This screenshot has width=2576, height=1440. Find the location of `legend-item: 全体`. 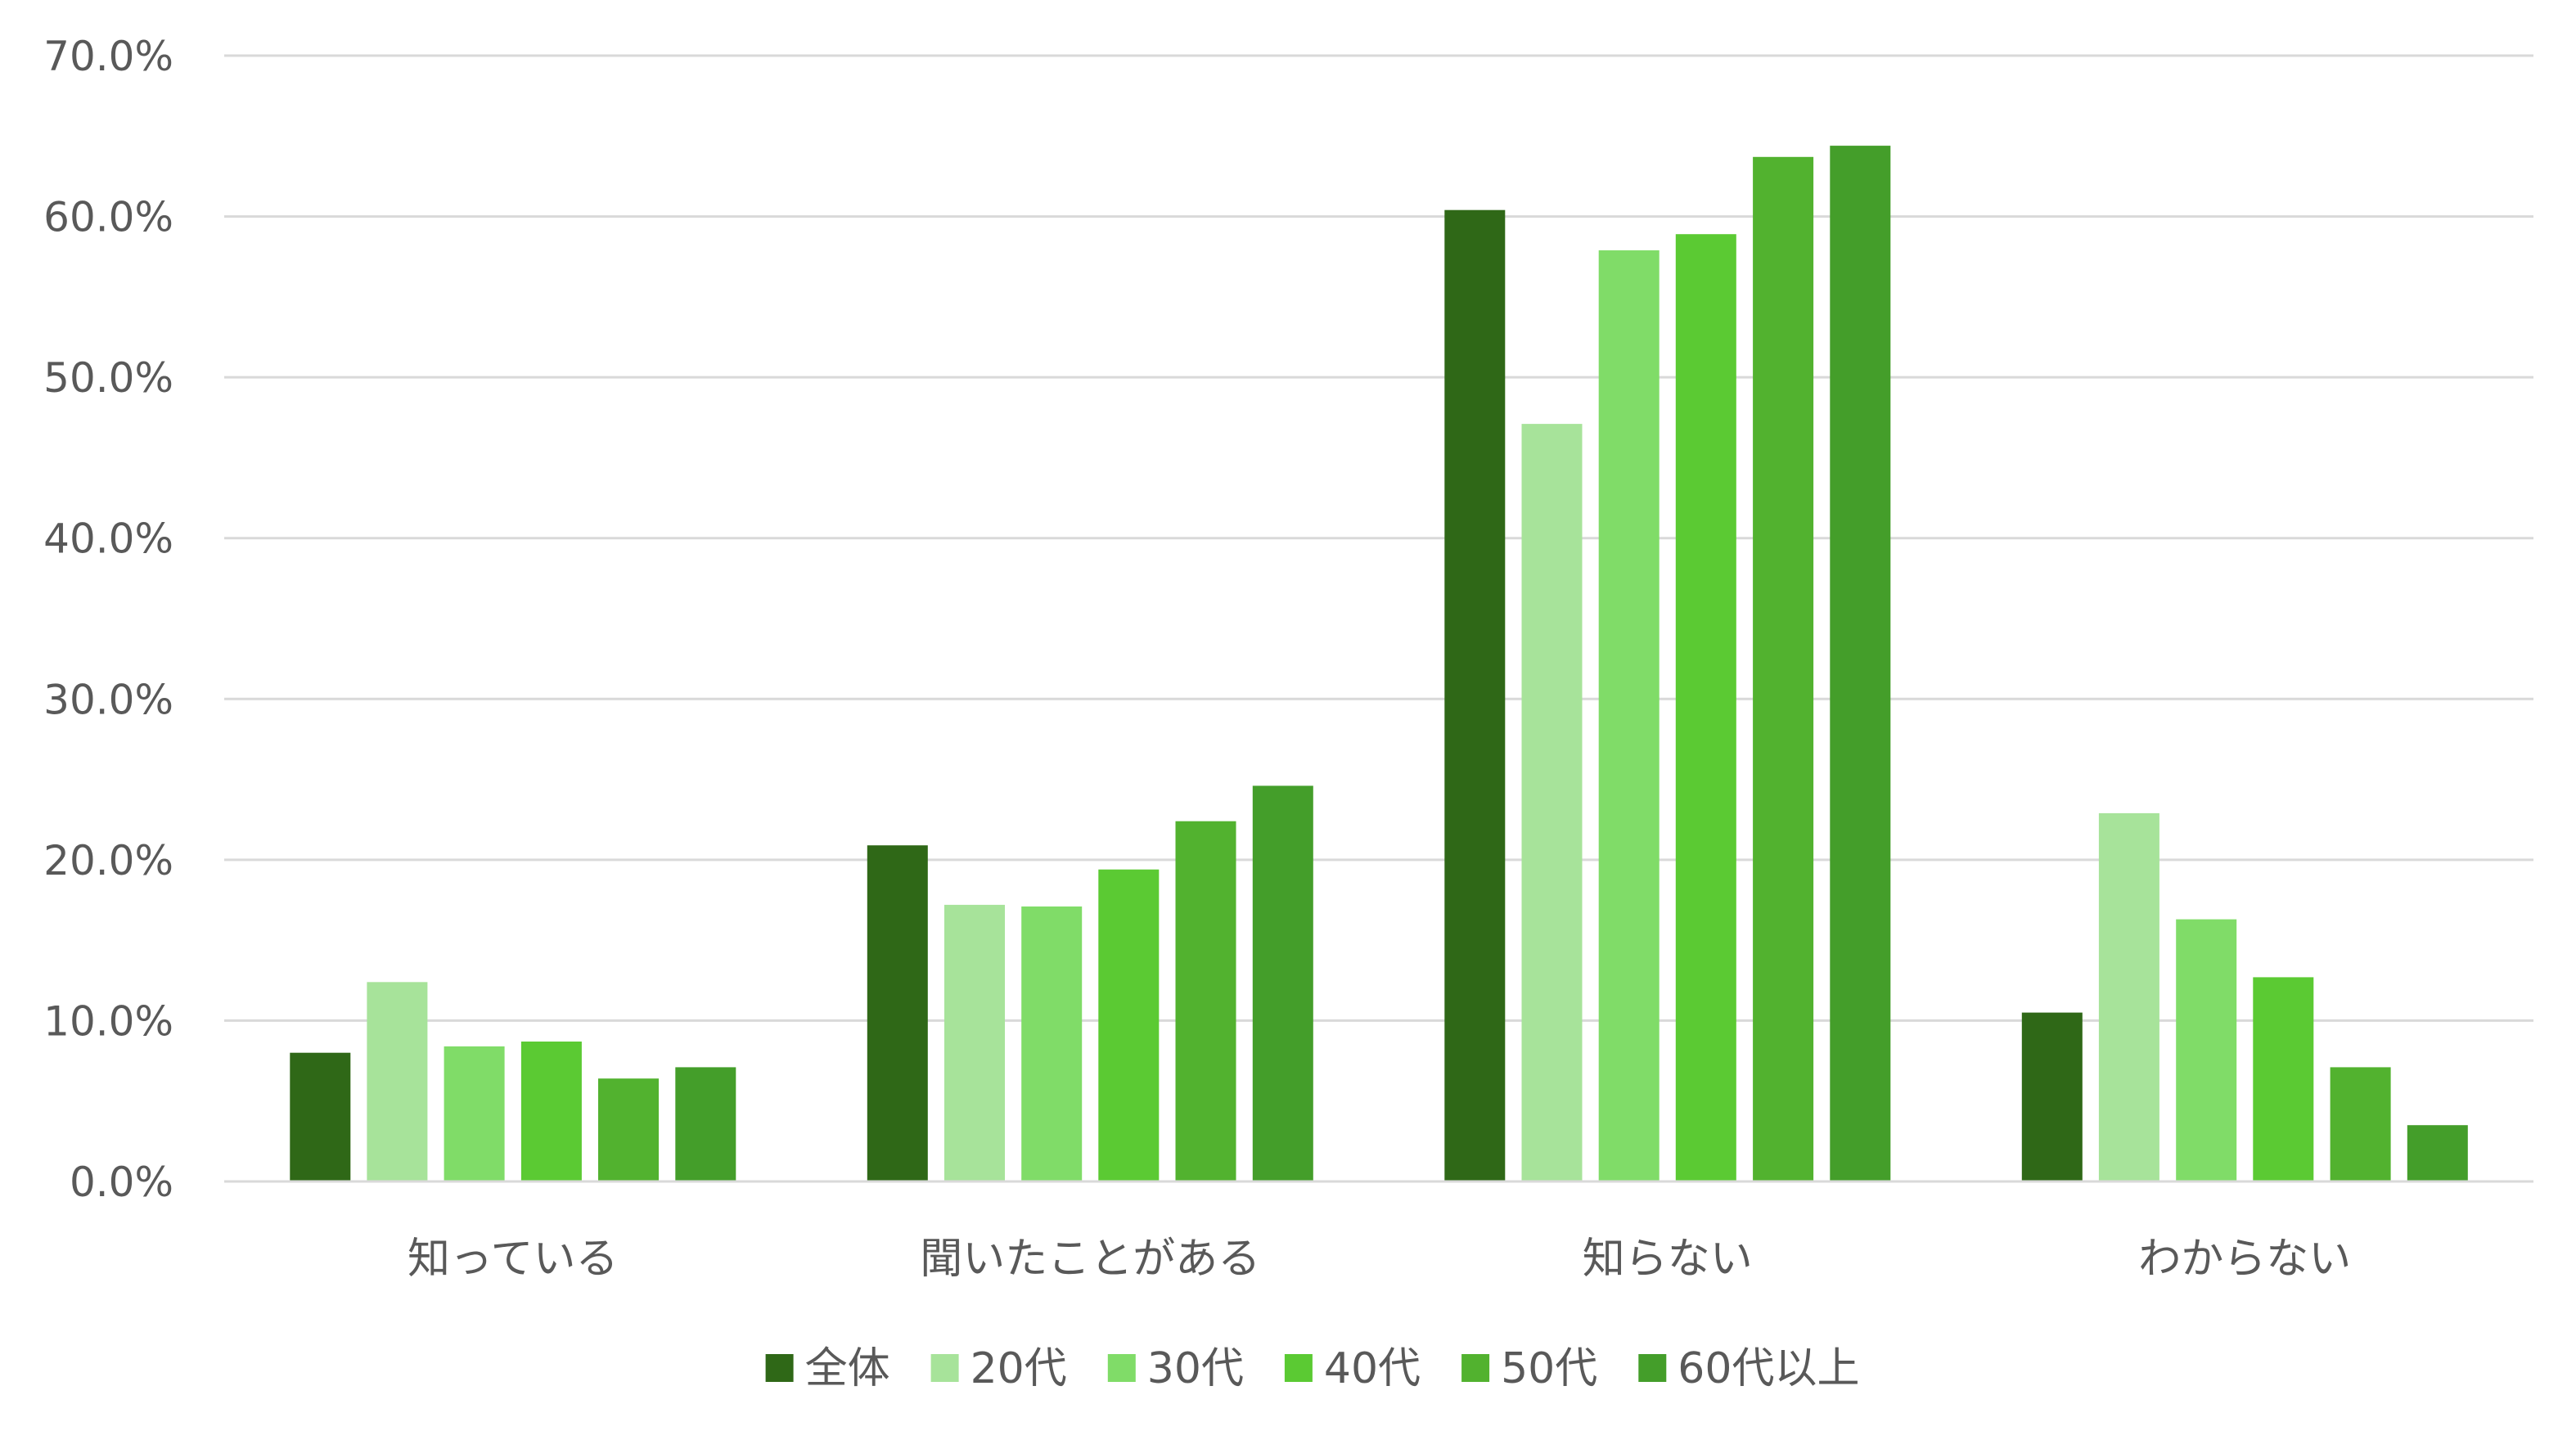

legend-item: 全体 is located at coordinates (827, 1369).